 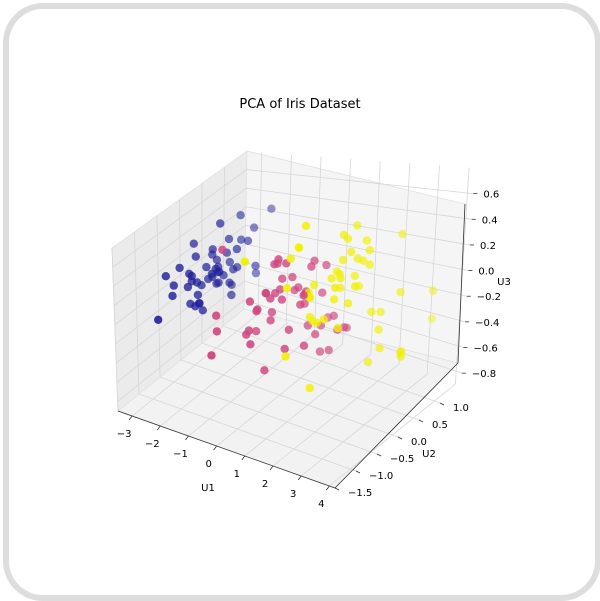 I want to click on z-tick-label-0: −0.8, so click(x=484, y=374).